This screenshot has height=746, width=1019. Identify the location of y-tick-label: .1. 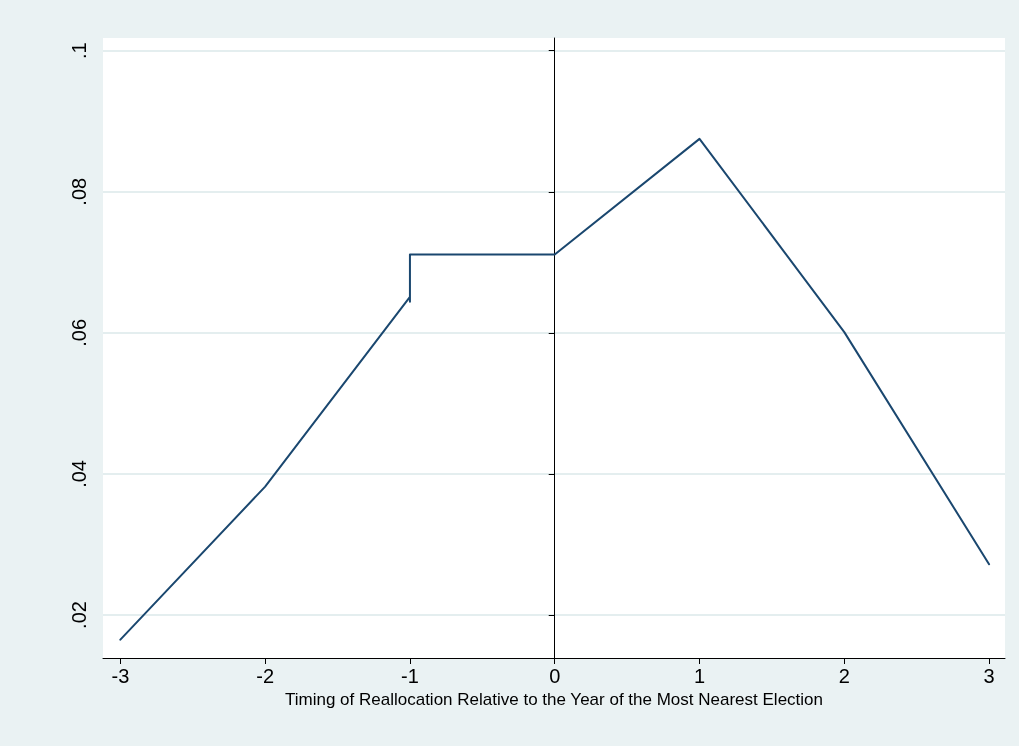
(79, 51).